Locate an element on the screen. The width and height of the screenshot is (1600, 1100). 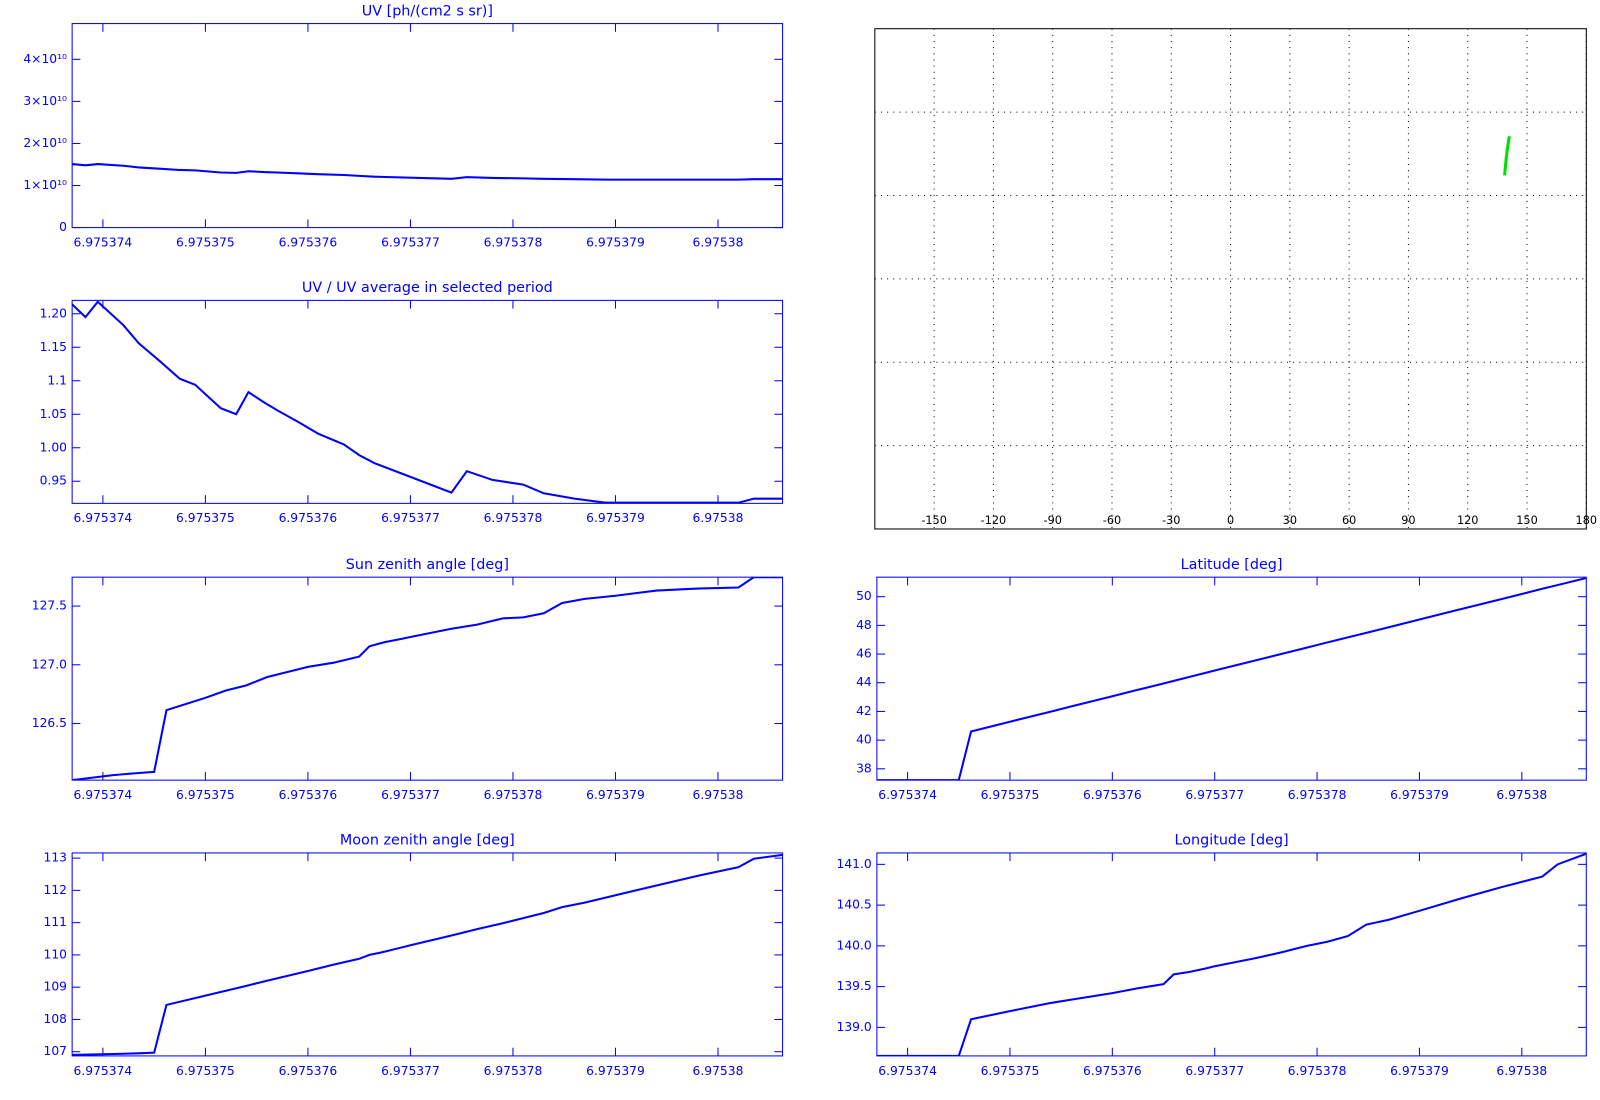
x-tick-label: -120 is located at coordinates (994, 520).